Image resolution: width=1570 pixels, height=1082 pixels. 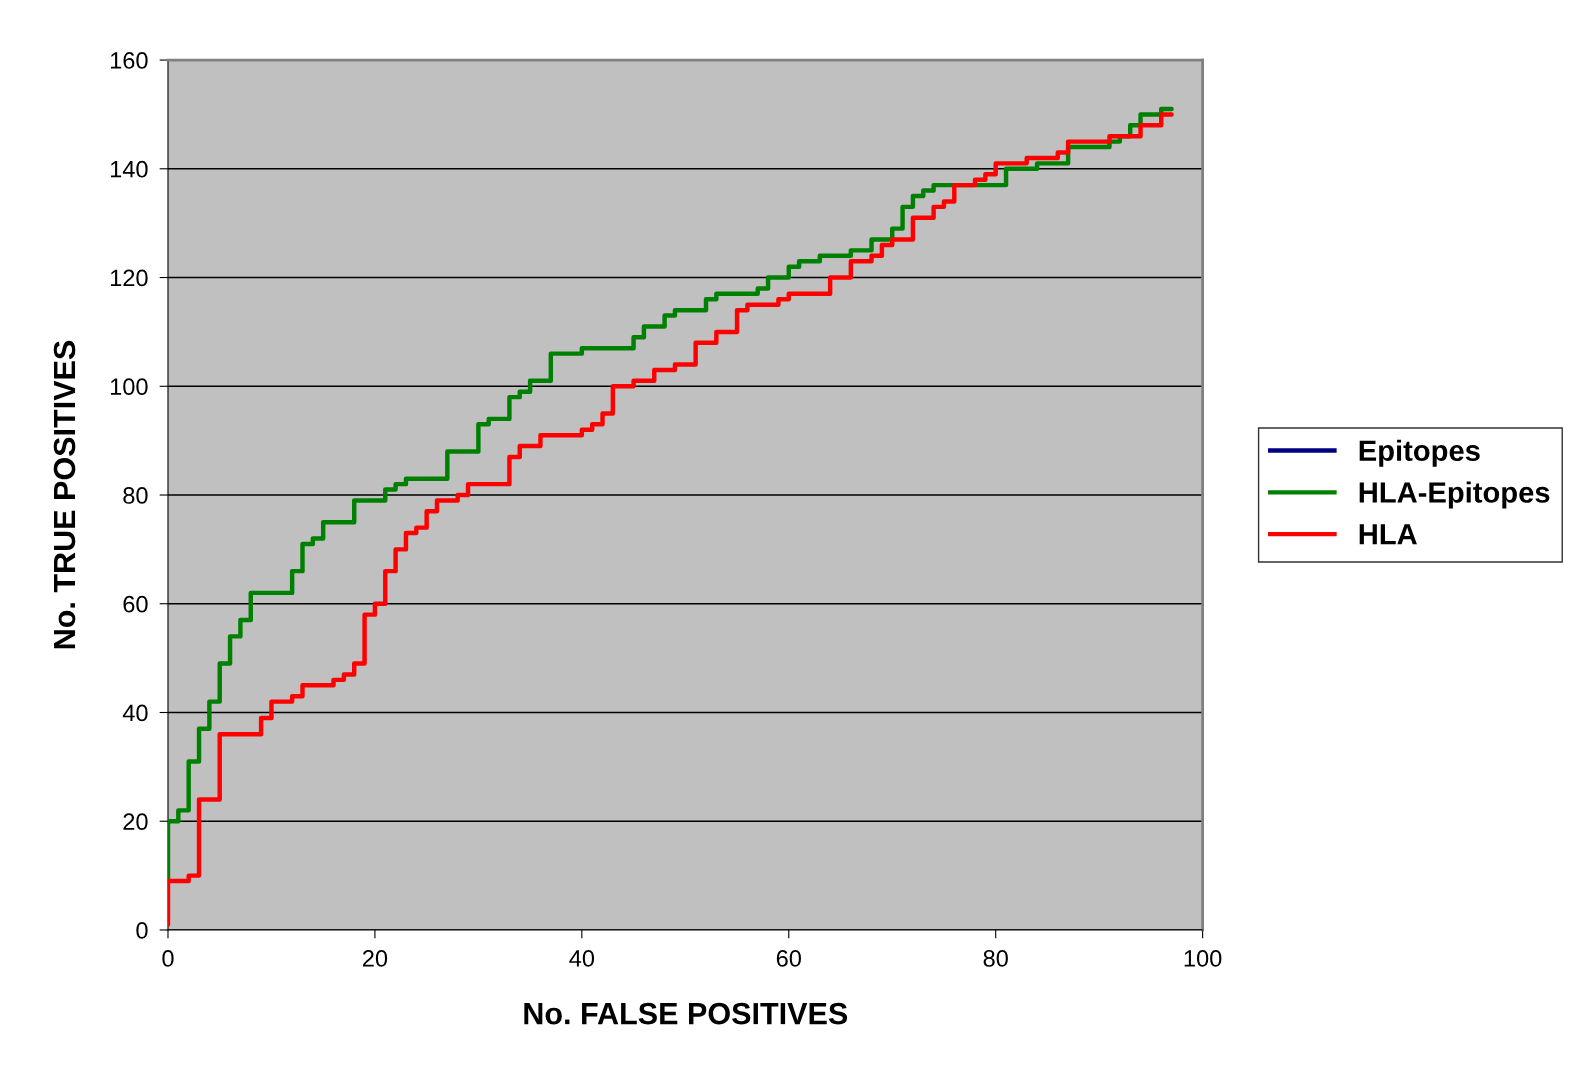 What do you see at coordinates (1388, 534) in the screenshot?
I see `legend-label: HLA` at bounding box center [1388, 534].